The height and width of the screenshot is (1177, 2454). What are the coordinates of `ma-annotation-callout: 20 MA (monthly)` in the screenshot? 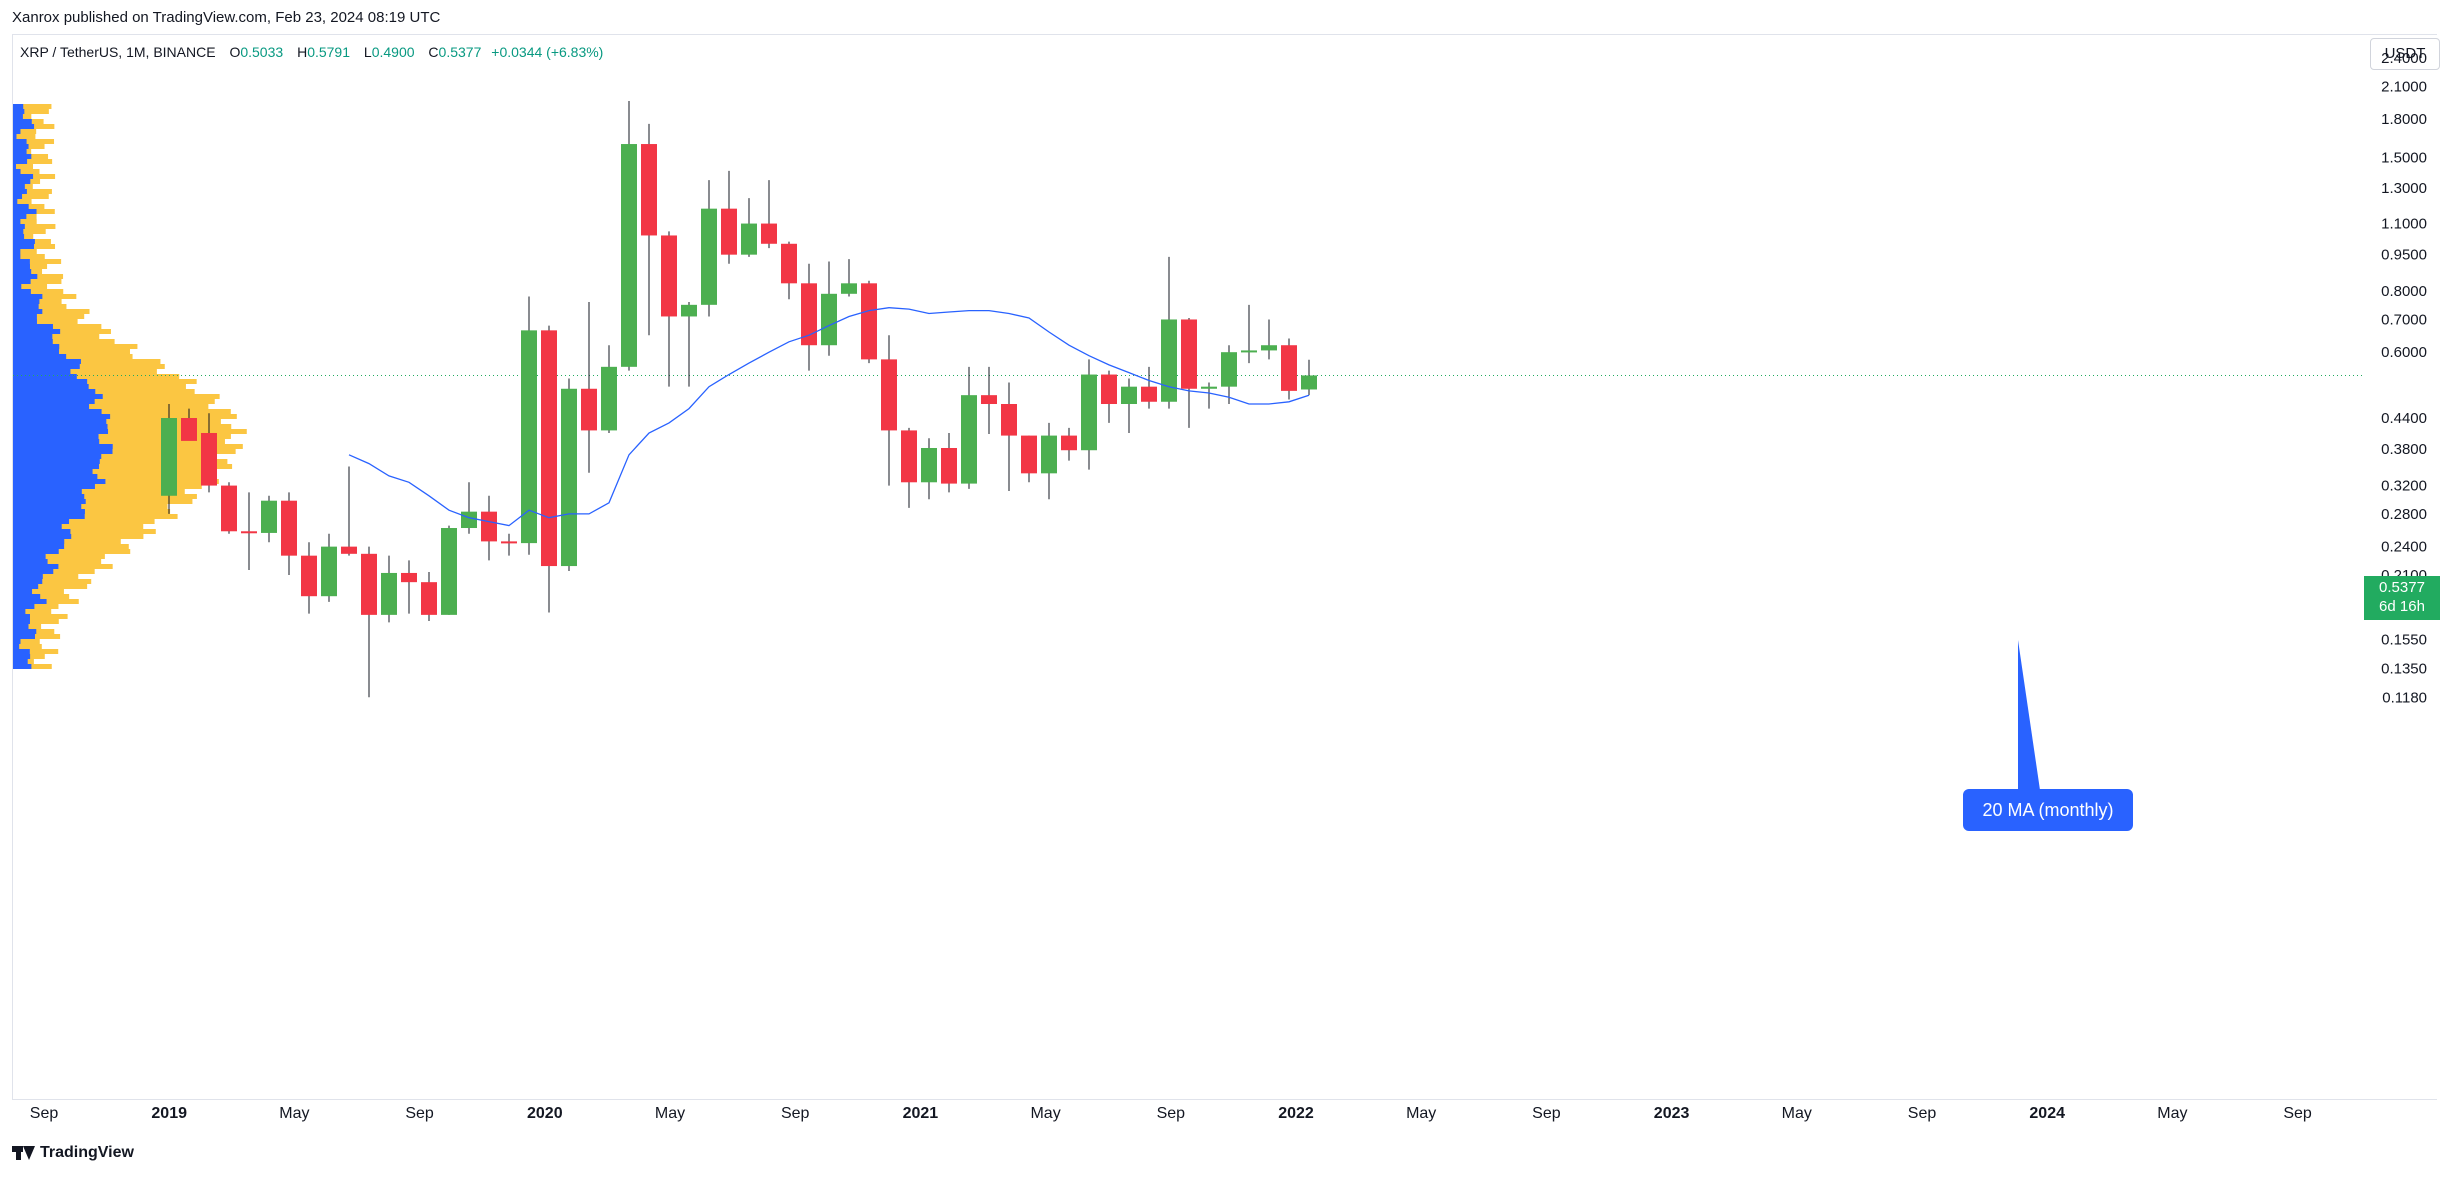 It's located at (2048, 810).